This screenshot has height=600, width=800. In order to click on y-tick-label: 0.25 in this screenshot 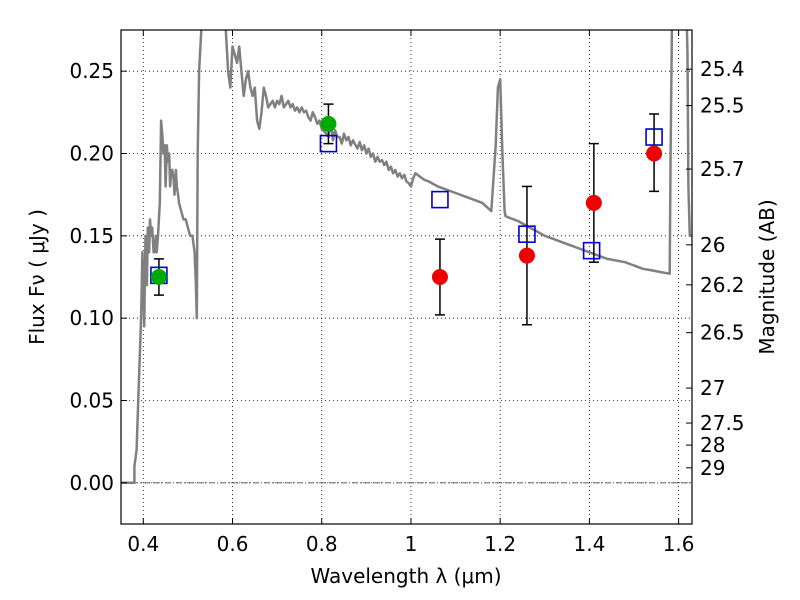, I will do `click(91, 71)`.